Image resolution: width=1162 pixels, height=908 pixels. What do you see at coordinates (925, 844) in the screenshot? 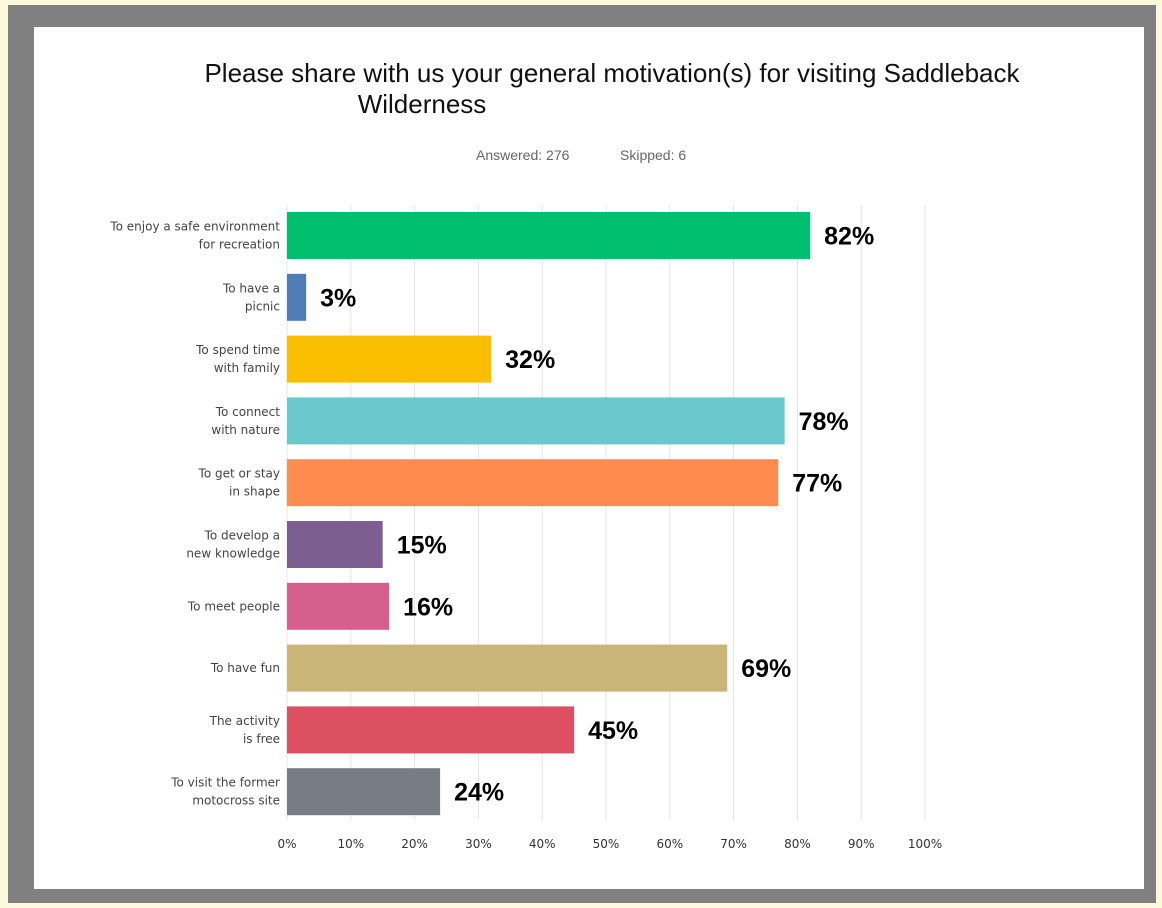
I see `x-tick-label: 100%` at bounding box center [925, 844].